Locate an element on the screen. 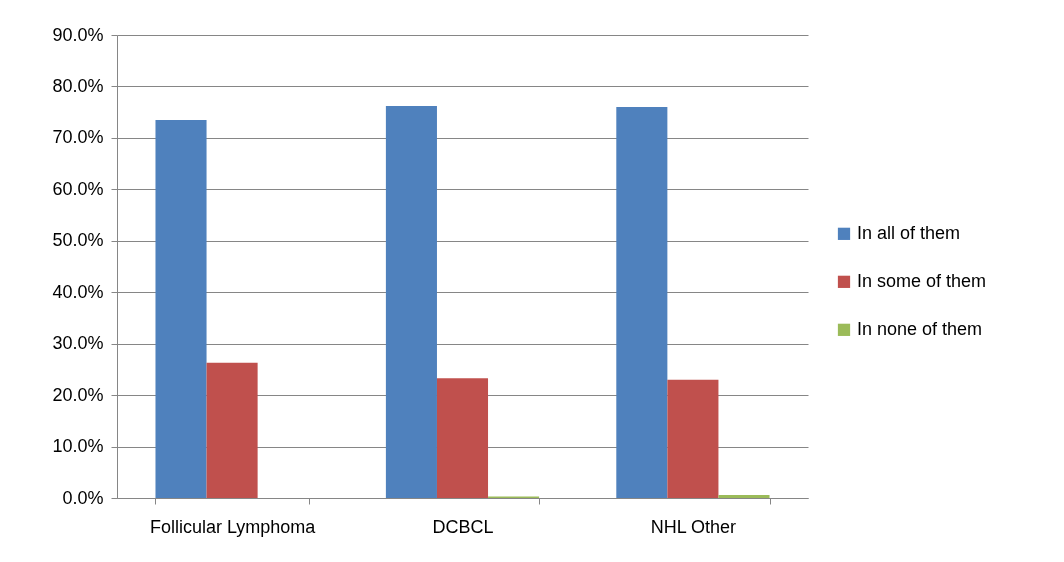 This screenshot has height=562, width=1064. y-tick-label: 40.0% is located at coordinates (78, 291).